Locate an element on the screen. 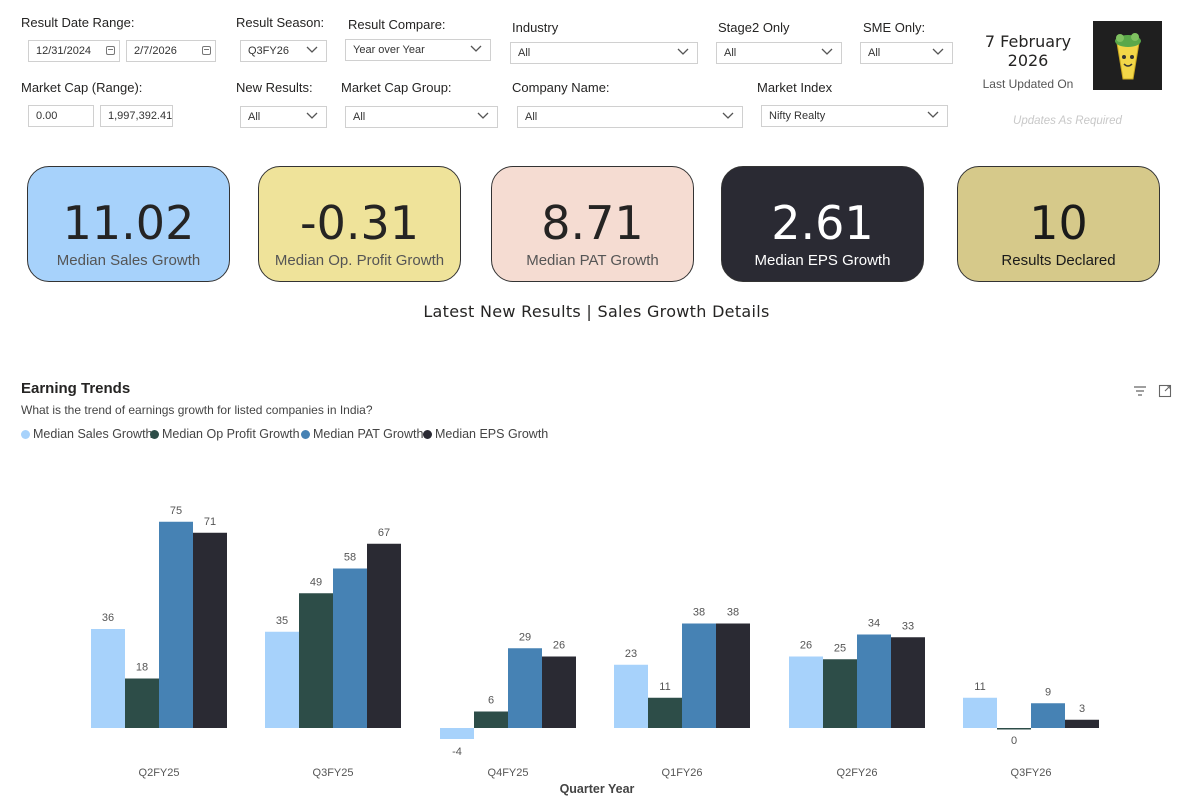  focus-mode-icon is located at coordinates (1165, 391).